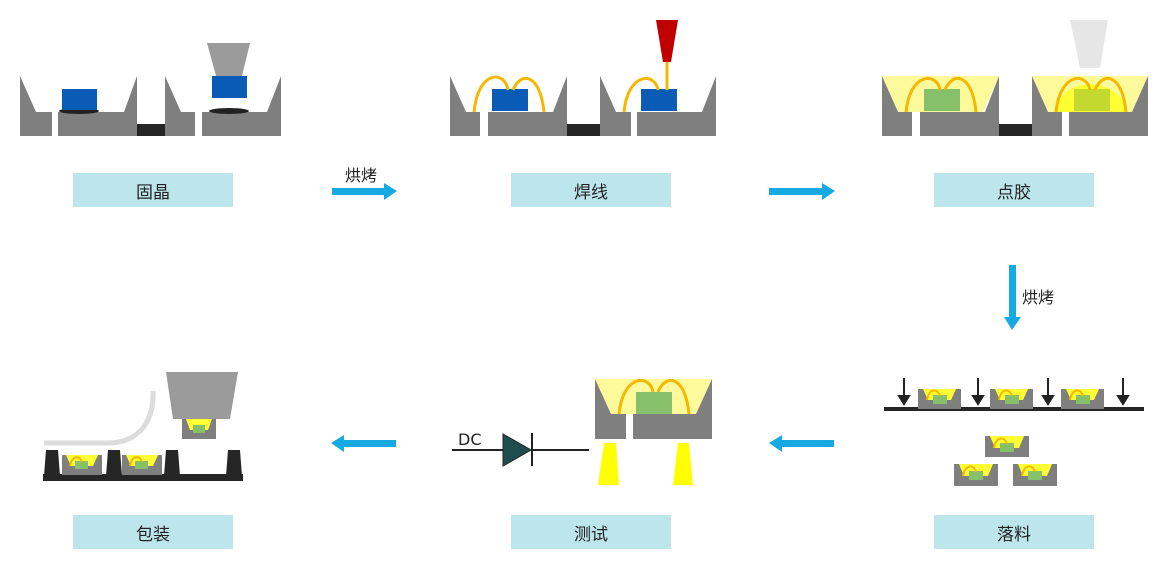 The width and height of the screenshot is (1152, 564). Describe the element at coordinates (153, 532) in the screenshot. I see `step-label-package: 包装` at that location.